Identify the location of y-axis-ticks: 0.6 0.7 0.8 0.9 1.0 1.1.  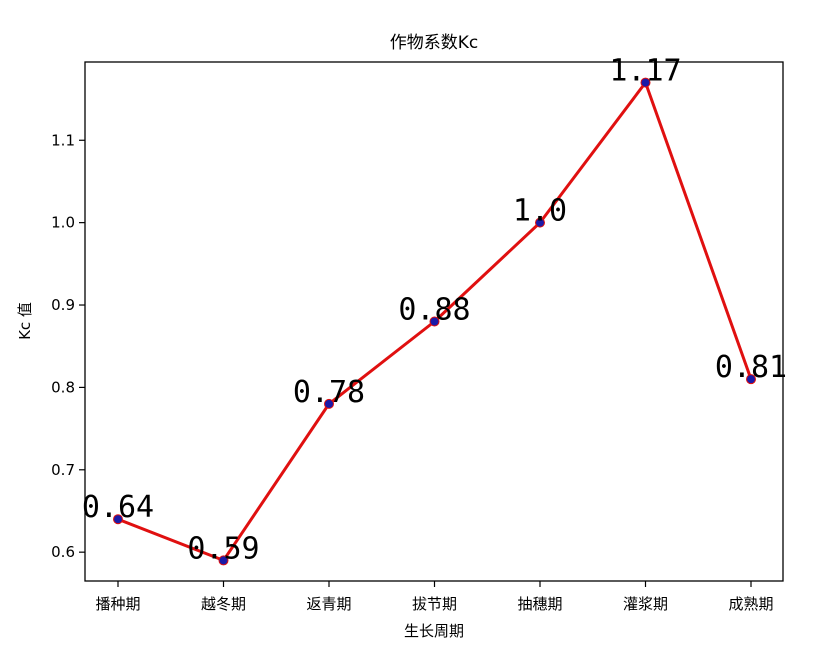
(68, 346).